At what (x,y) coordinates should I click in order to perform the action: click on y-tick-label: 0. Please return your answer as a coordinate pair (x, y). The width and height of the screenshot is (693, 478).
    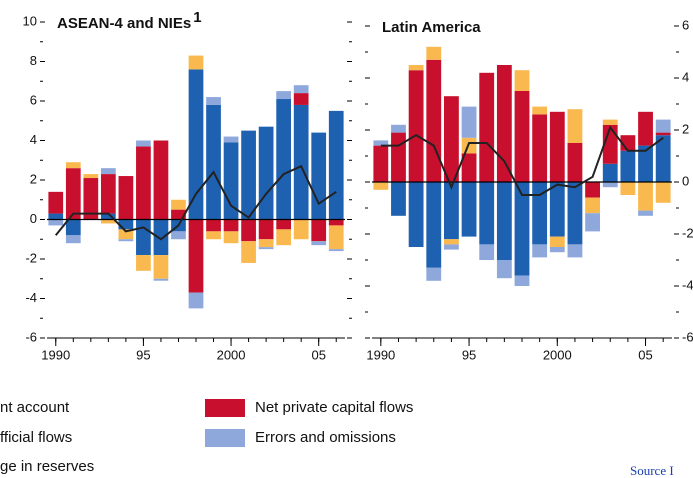
    Looking at the image, I should click on (33, 218).